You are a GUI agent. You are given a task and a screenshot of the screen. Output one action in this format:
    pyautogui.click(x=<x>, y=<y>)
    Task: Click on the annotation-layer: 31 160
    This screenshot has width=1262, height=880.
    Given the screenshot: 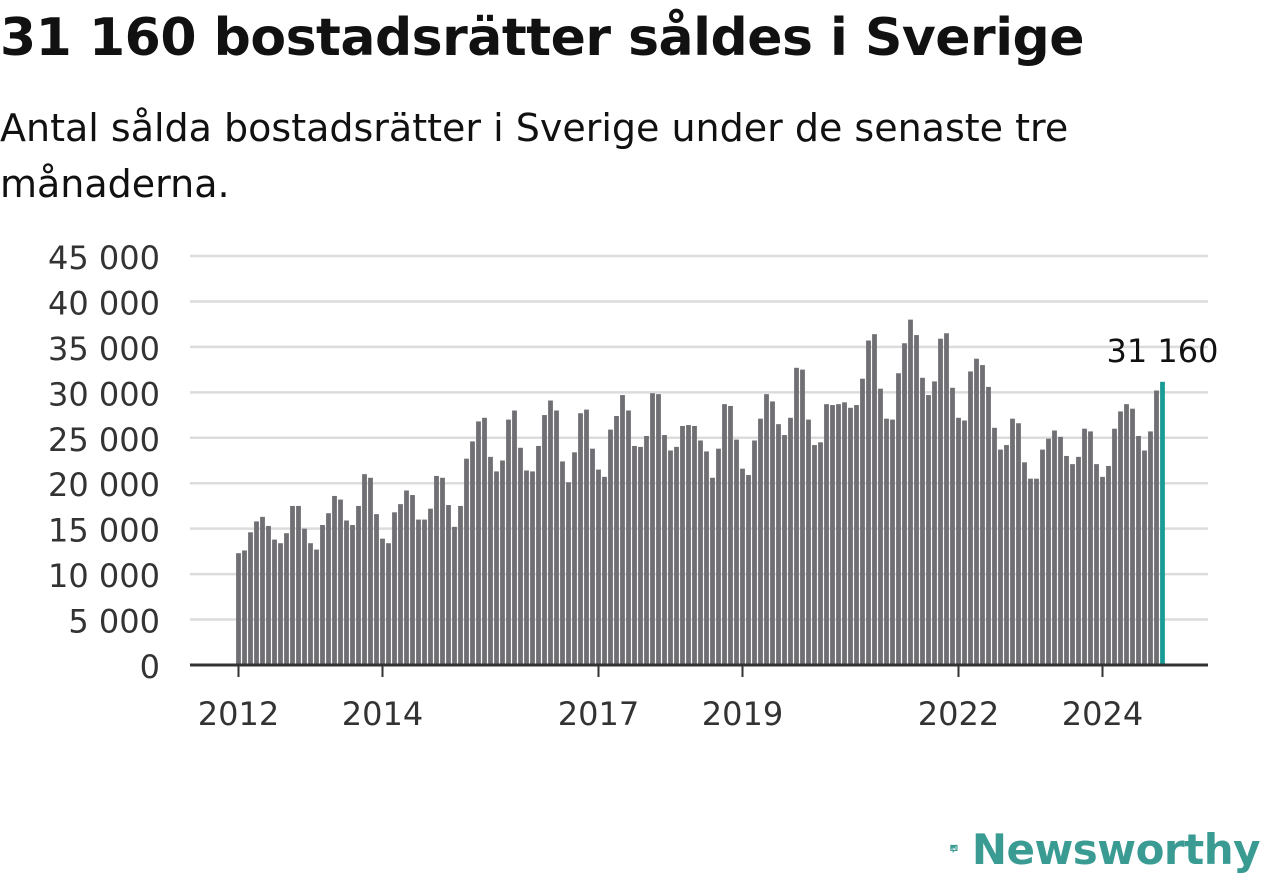 What is the action you would take?
    pyautogui.click(x=1163, y=351)
    